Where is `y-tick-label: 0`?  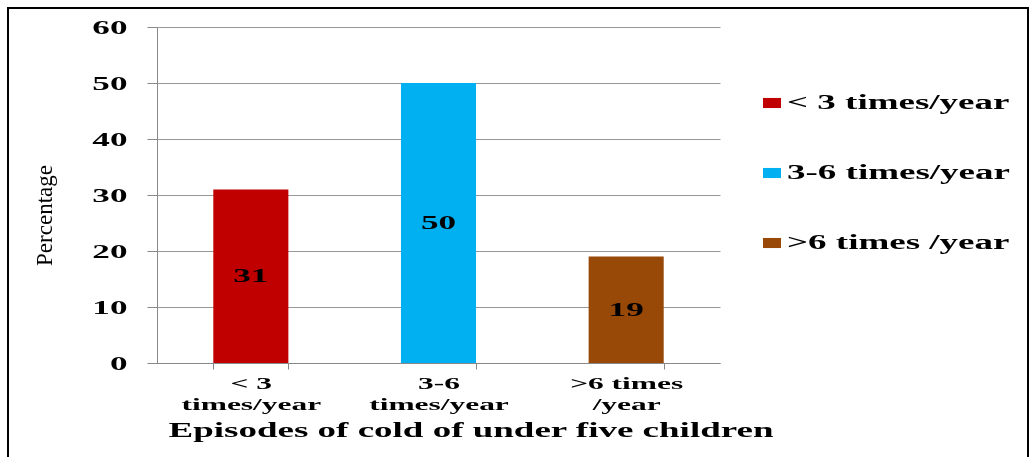
y-tick-label: 0 is located at coordinates (118, 363).